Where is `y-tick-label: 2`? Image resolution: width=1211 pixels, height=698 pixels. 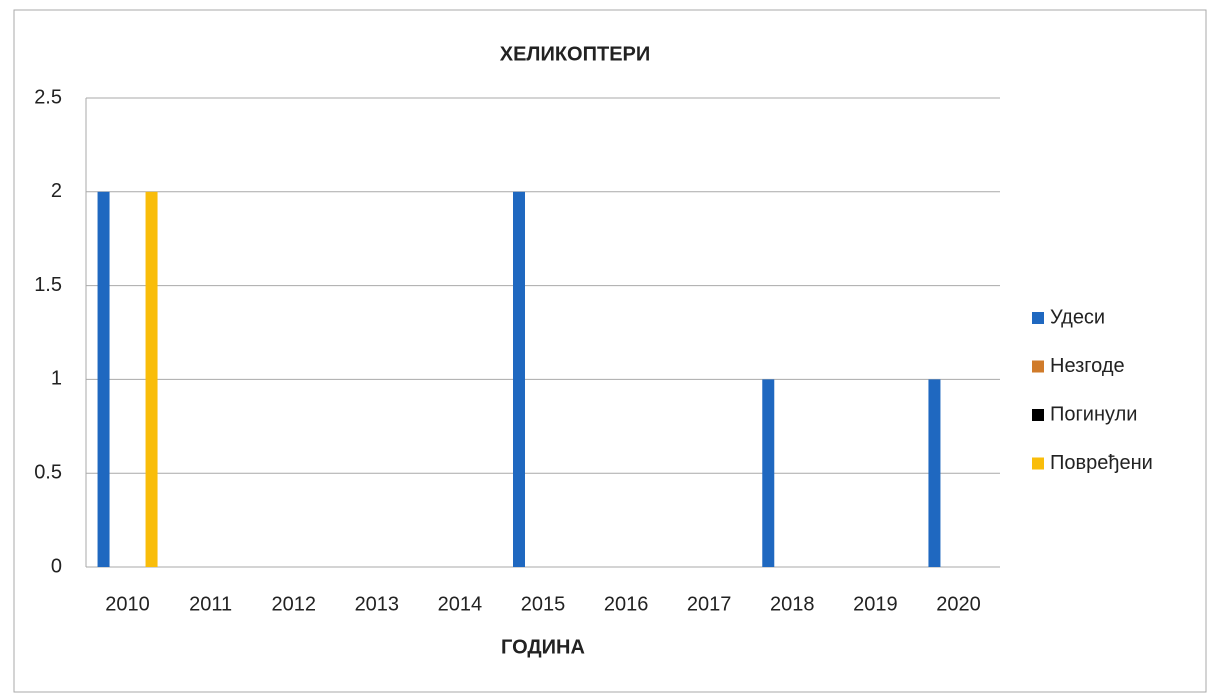
y-tick-label: 2 is located at coordinates (56, 191).